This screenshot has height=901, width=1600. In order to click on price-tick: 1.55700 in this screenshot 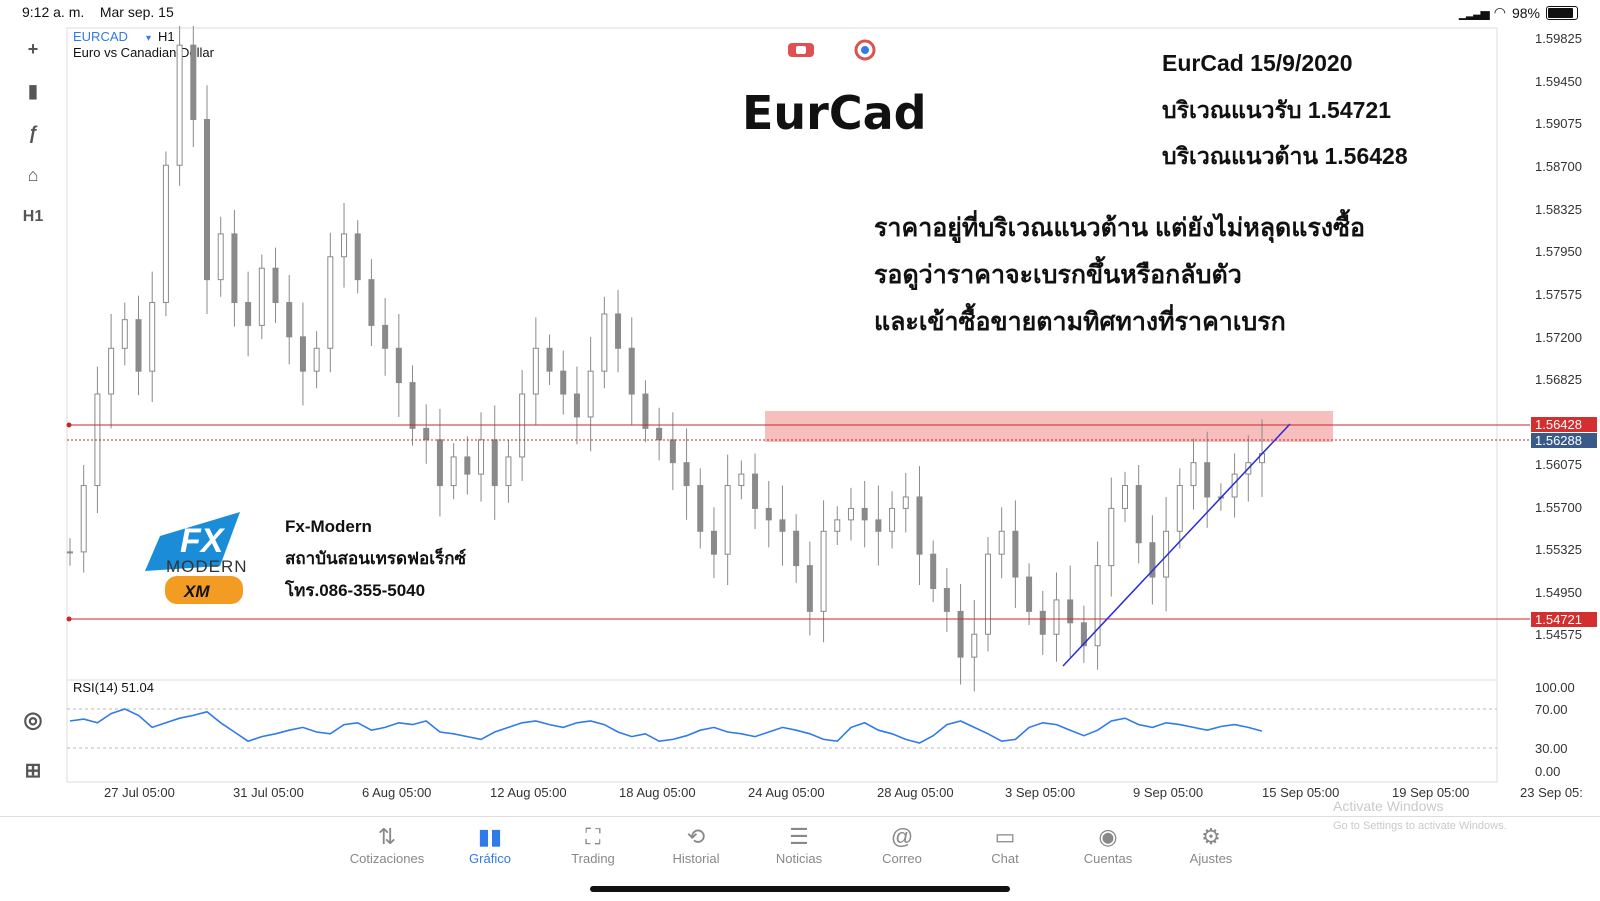, I will do `click(1558, 507)`.